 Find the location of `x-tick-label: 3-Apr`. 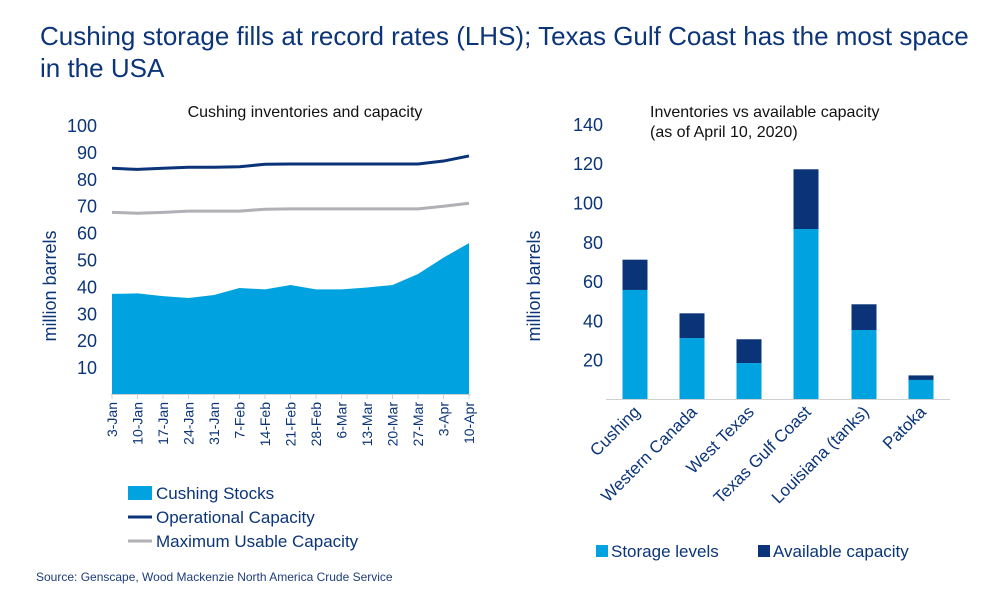

x-tick-label: 3-Apr is located at coordinates (444, 419).